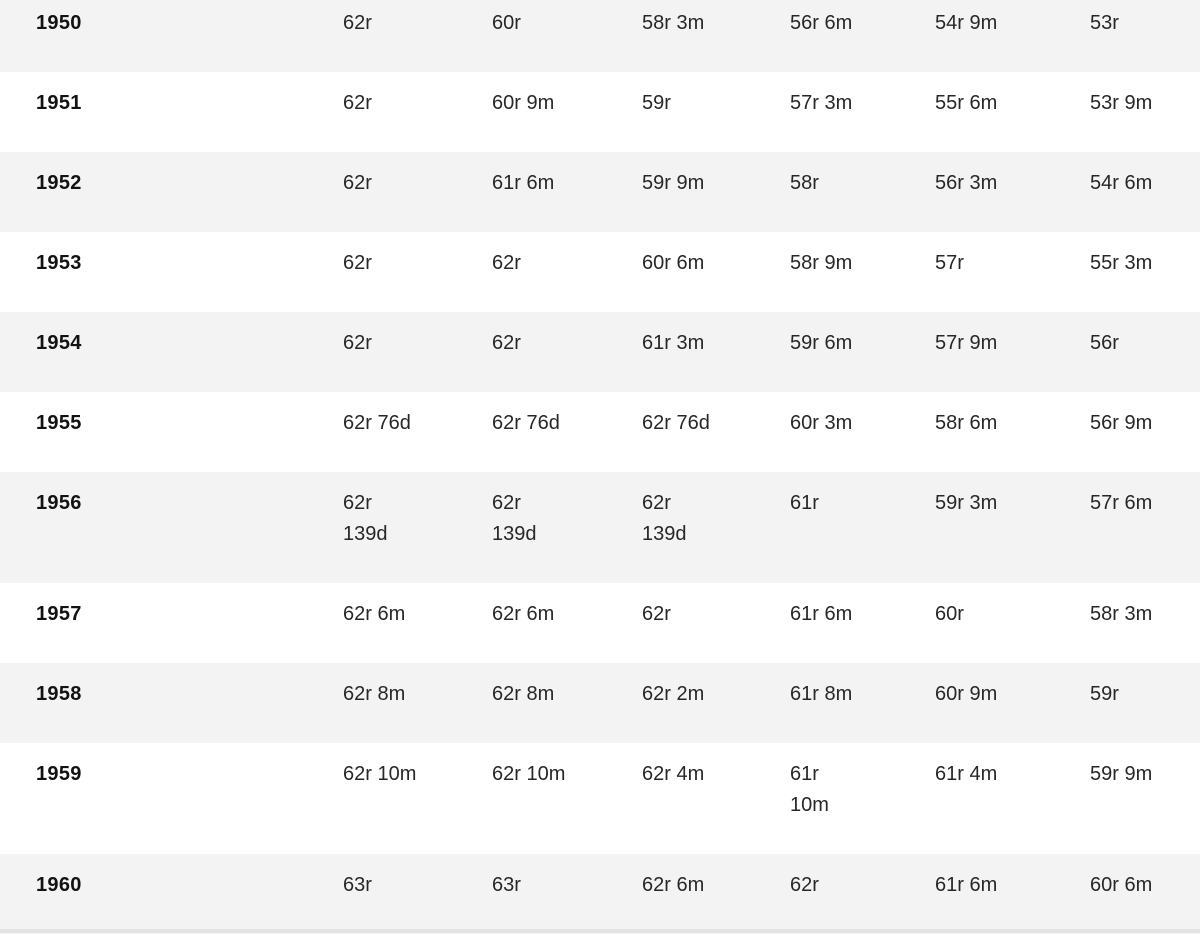  Describe the element at coordinates (59, 885) in the screenshot. I see `year-cell: 1960` at that location.